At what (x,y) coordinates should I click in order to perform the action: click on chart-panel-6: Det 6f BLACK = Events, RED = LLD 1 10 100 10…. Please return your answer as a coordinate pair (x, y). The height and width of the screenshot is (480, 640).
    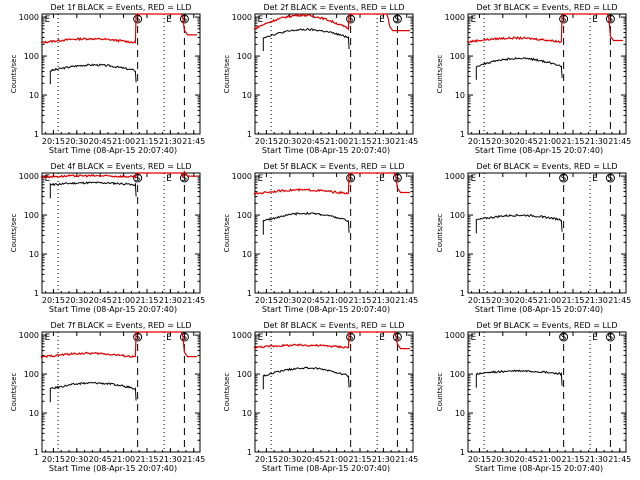
    Looking at the image, I should click on (533, 238).